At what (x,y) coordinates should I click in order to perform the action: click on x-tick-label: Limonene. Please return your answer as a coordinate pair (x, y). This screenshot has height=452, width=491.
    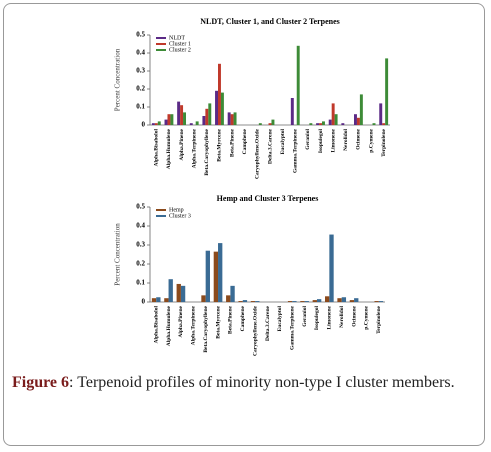
    Looking at the image, I should click on (333, 140).